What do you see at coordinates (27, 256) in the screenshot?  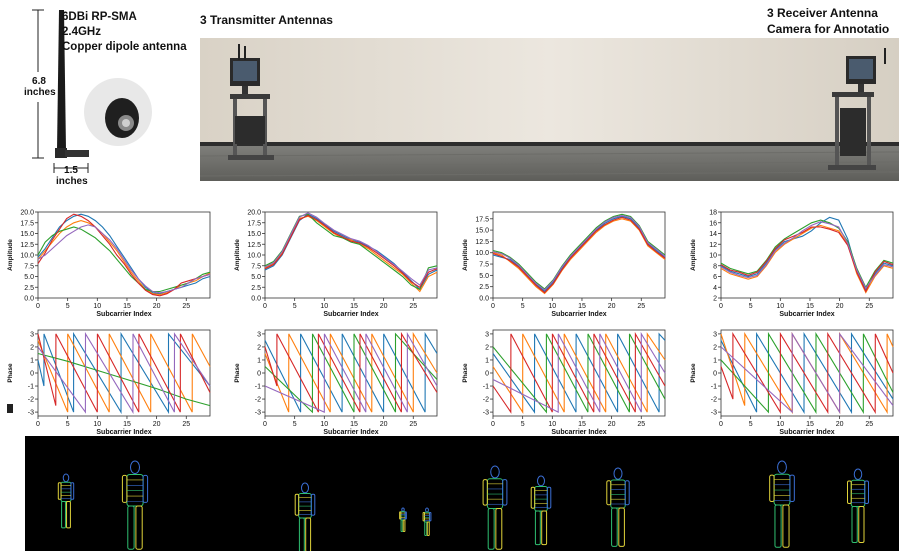 I see `y-tick-label: 10.0` at bounding box center [27, 256].